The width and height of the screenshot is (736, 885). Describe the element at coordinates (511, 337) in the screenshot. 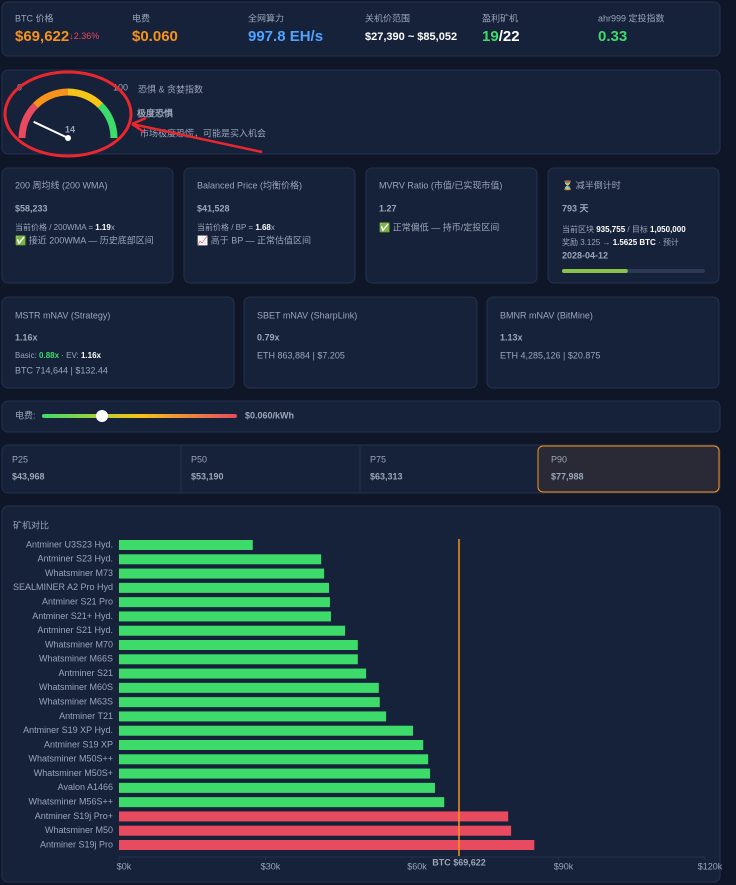

I see `card-value: 1.13x` at that location.